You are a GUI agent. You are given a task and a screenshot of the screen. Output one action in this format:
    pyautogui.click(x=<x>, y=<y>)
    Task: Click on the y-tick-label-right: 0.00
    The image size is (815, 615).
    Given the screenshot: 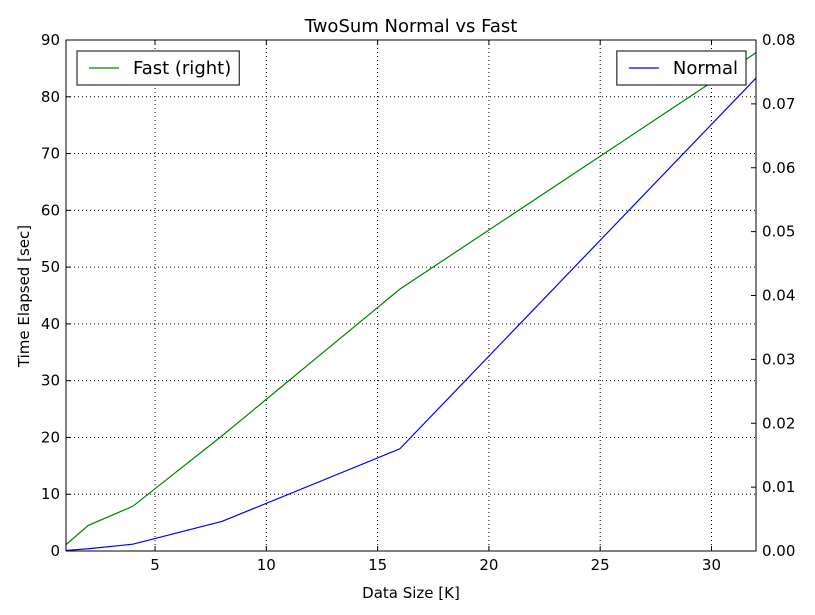 What is the action you would take?
    pyautogui.click(x=778, y=551)
    